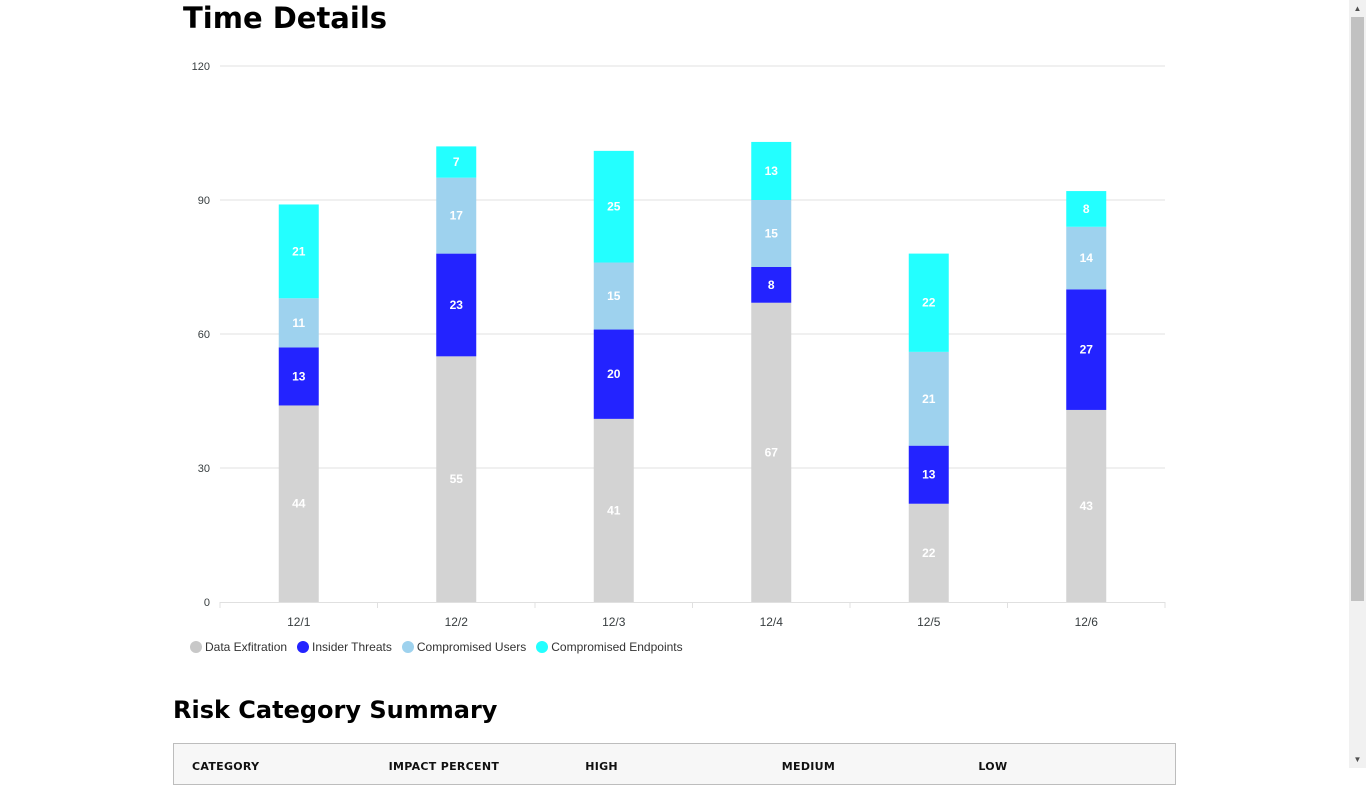  Describe the element at coordinates (299, 622) in the screenshot. I see `x-tick-label: 12/1` at that location.